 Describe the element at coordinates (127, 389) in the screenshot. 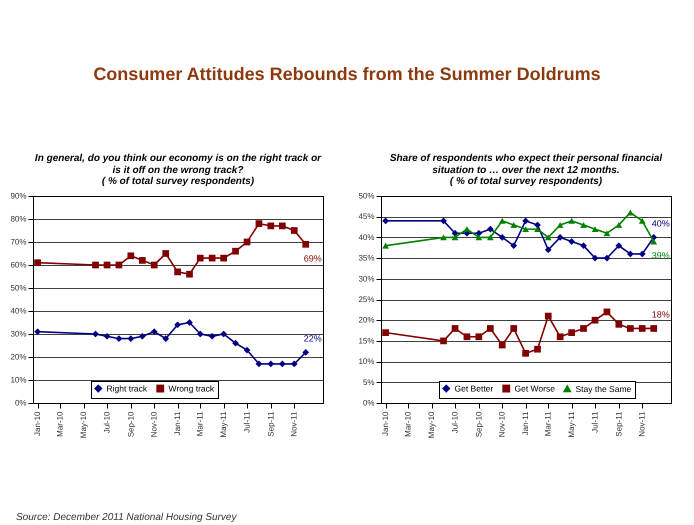

I see `legend-label: Right track` at that location.